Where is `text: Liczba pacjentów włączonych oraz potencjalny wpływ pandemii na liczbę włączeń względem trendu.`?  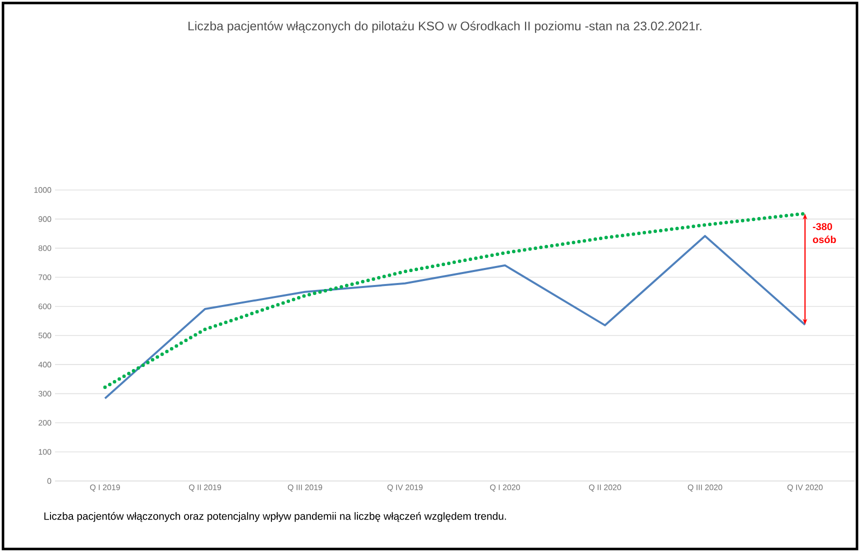
text: Liczba pacjentów włączonych oraz potencjalny wpływ pandemii na liczbę włączeń względem trendu. is located at coordinates (275, 517).